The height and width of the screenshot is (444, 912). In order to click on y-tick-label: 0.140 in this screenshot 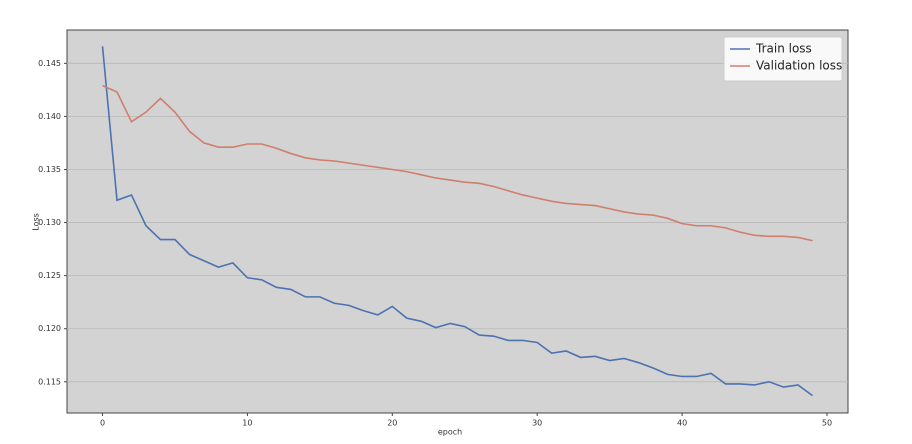, I will do `click(49, 116)`.